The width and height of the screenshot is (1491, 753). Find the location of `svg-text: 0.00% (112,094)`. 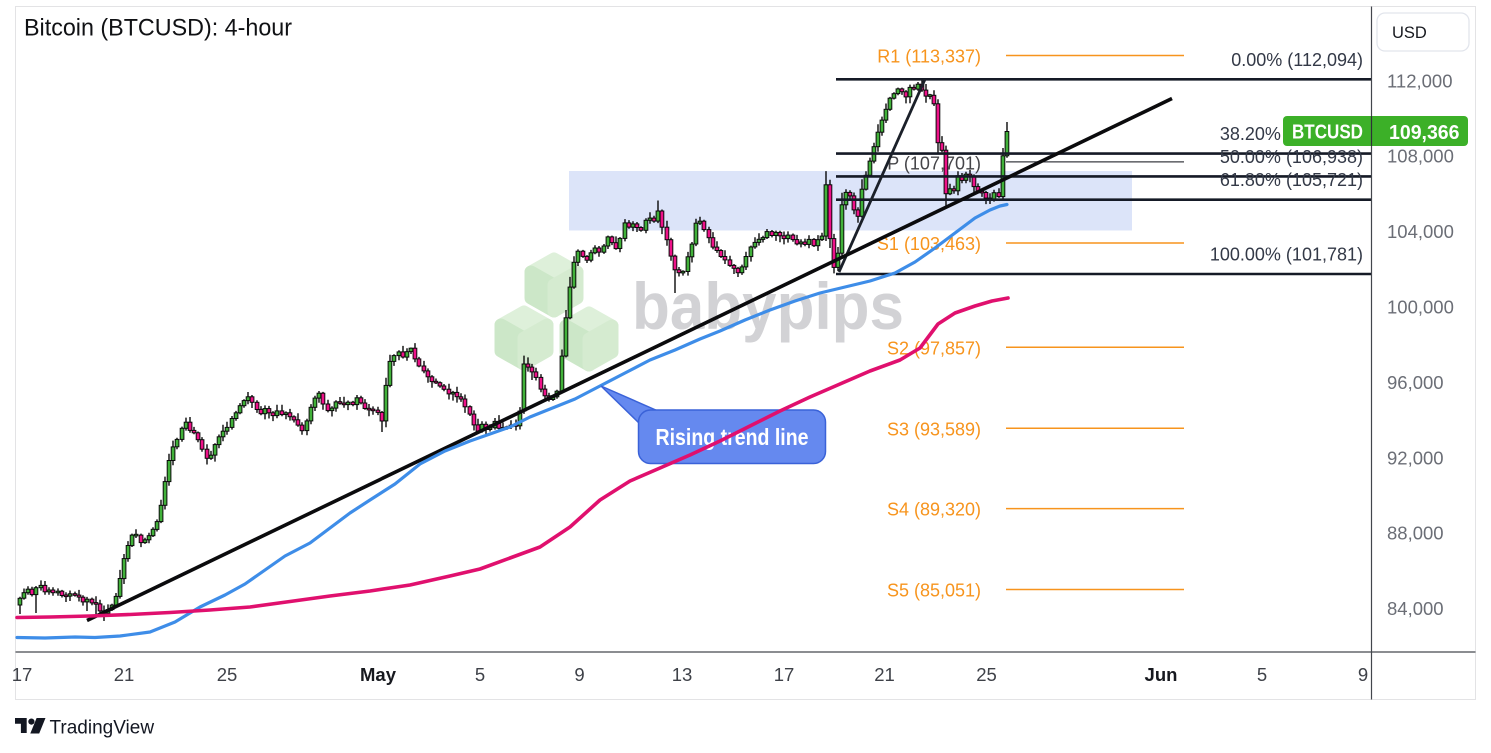

svg-text: 0.00% (112,094) is located at coordinates (1297, 60).